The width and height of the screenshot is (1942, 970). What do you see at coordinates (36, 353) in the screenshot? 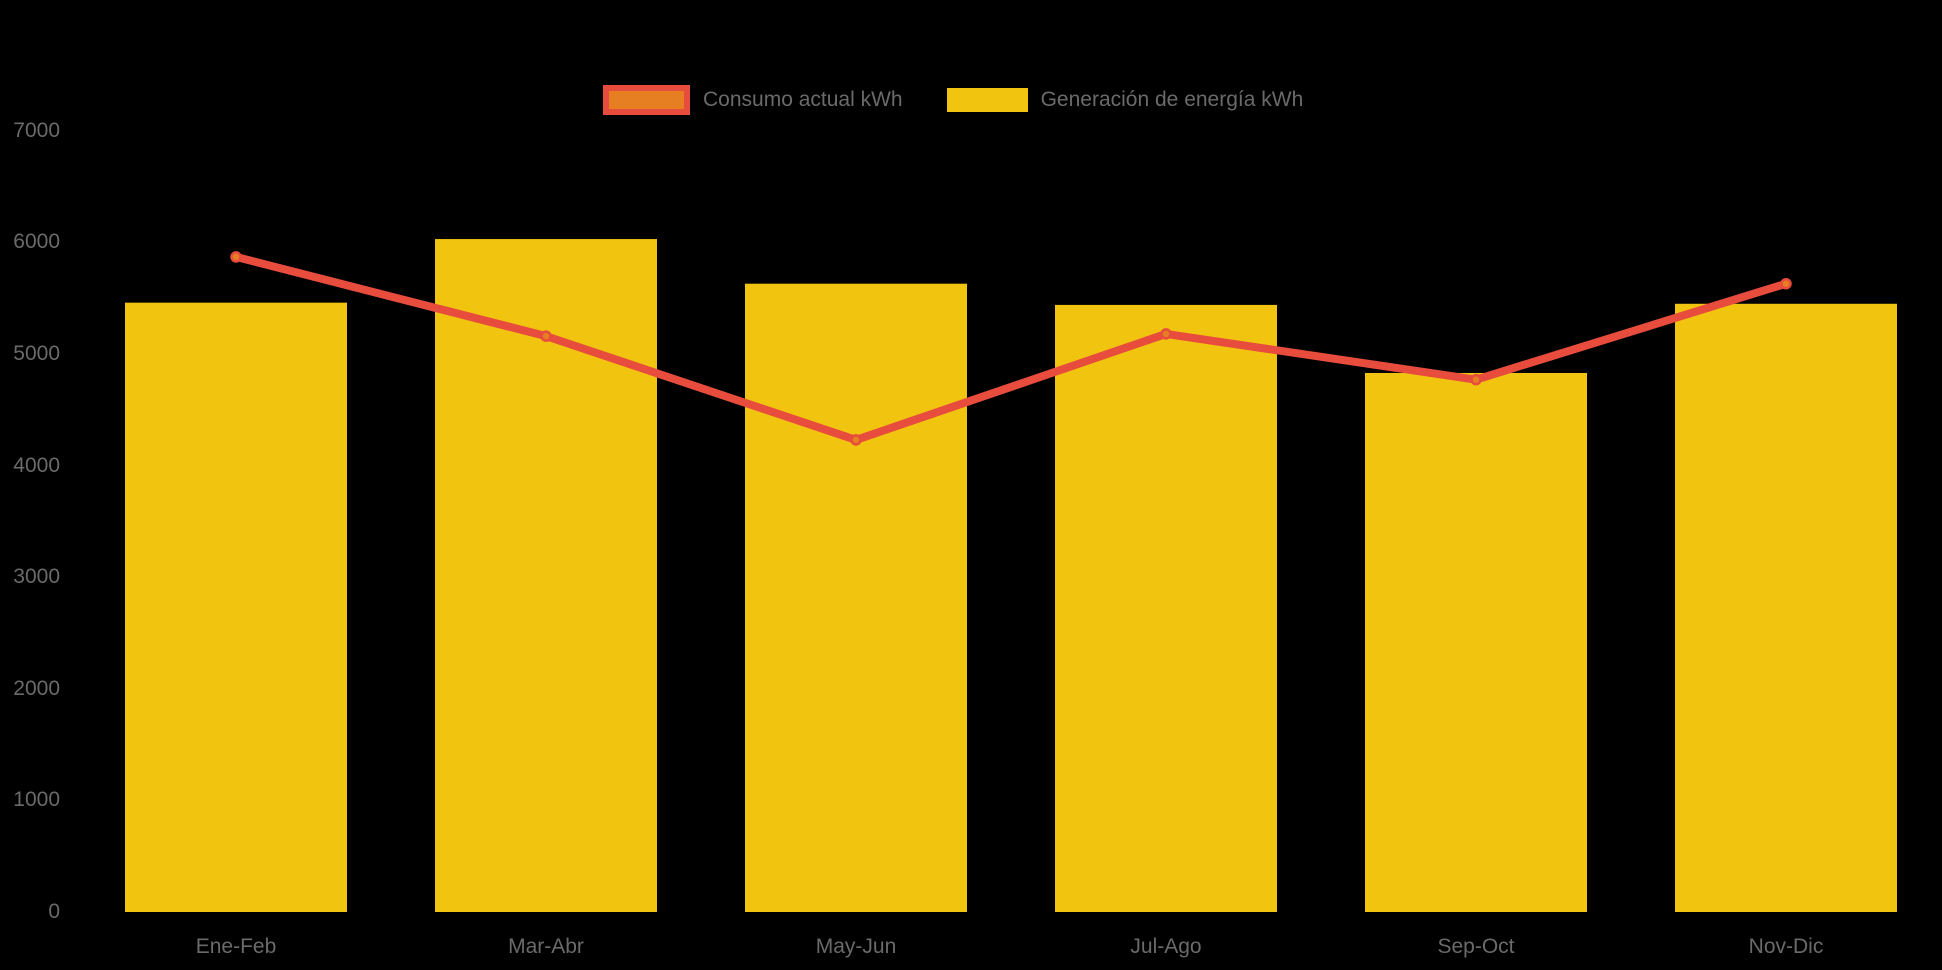
I see `y-axis-tick-label: 5000` at bounding box center [36, 353].